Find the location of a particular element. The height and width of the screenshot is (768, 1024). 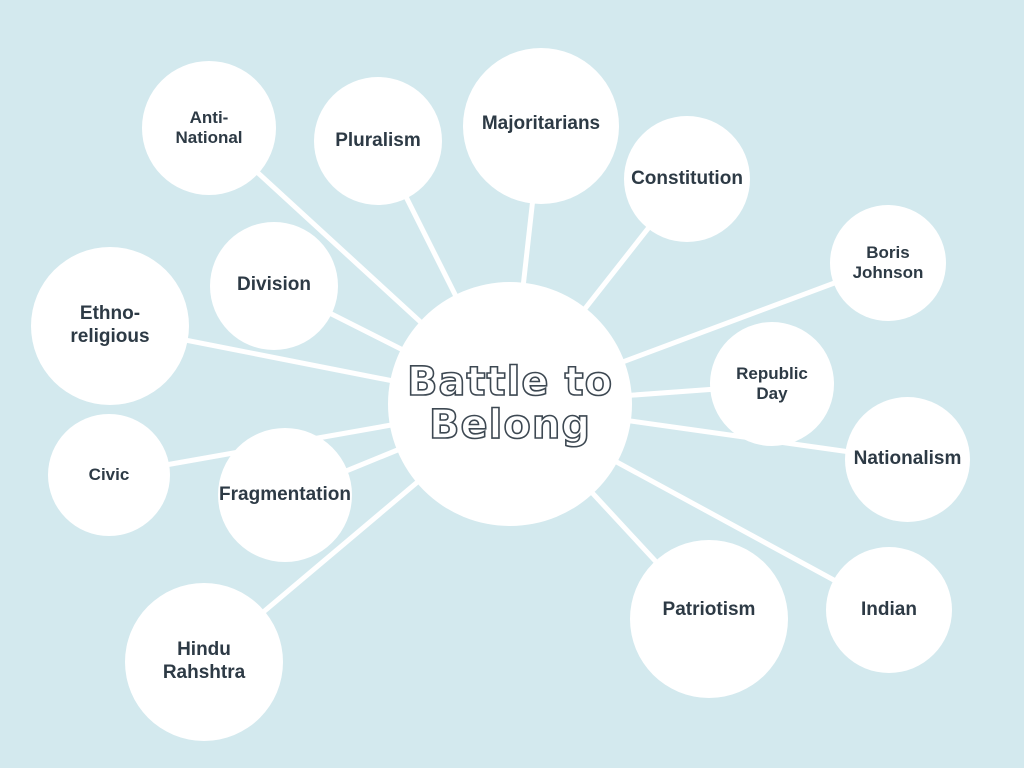

node-division: Division is located at coordinates (274, 286).